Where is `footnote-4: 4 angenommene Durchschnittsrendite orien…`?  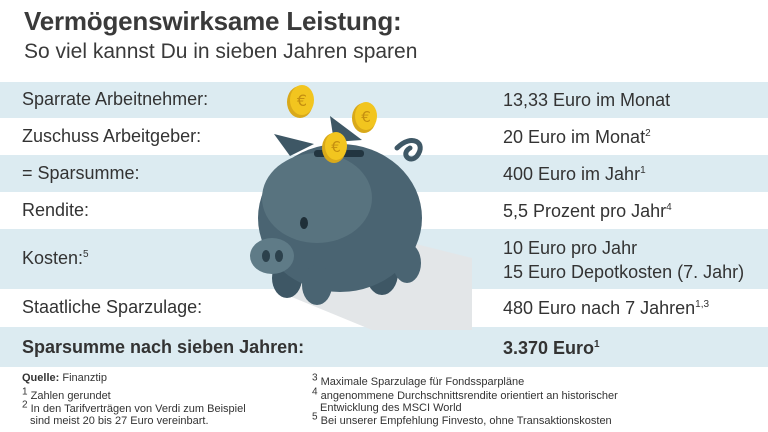
footnote-4: 4 angenommene Durchschnittsrendite orien… is located at coordinates (465, 394).